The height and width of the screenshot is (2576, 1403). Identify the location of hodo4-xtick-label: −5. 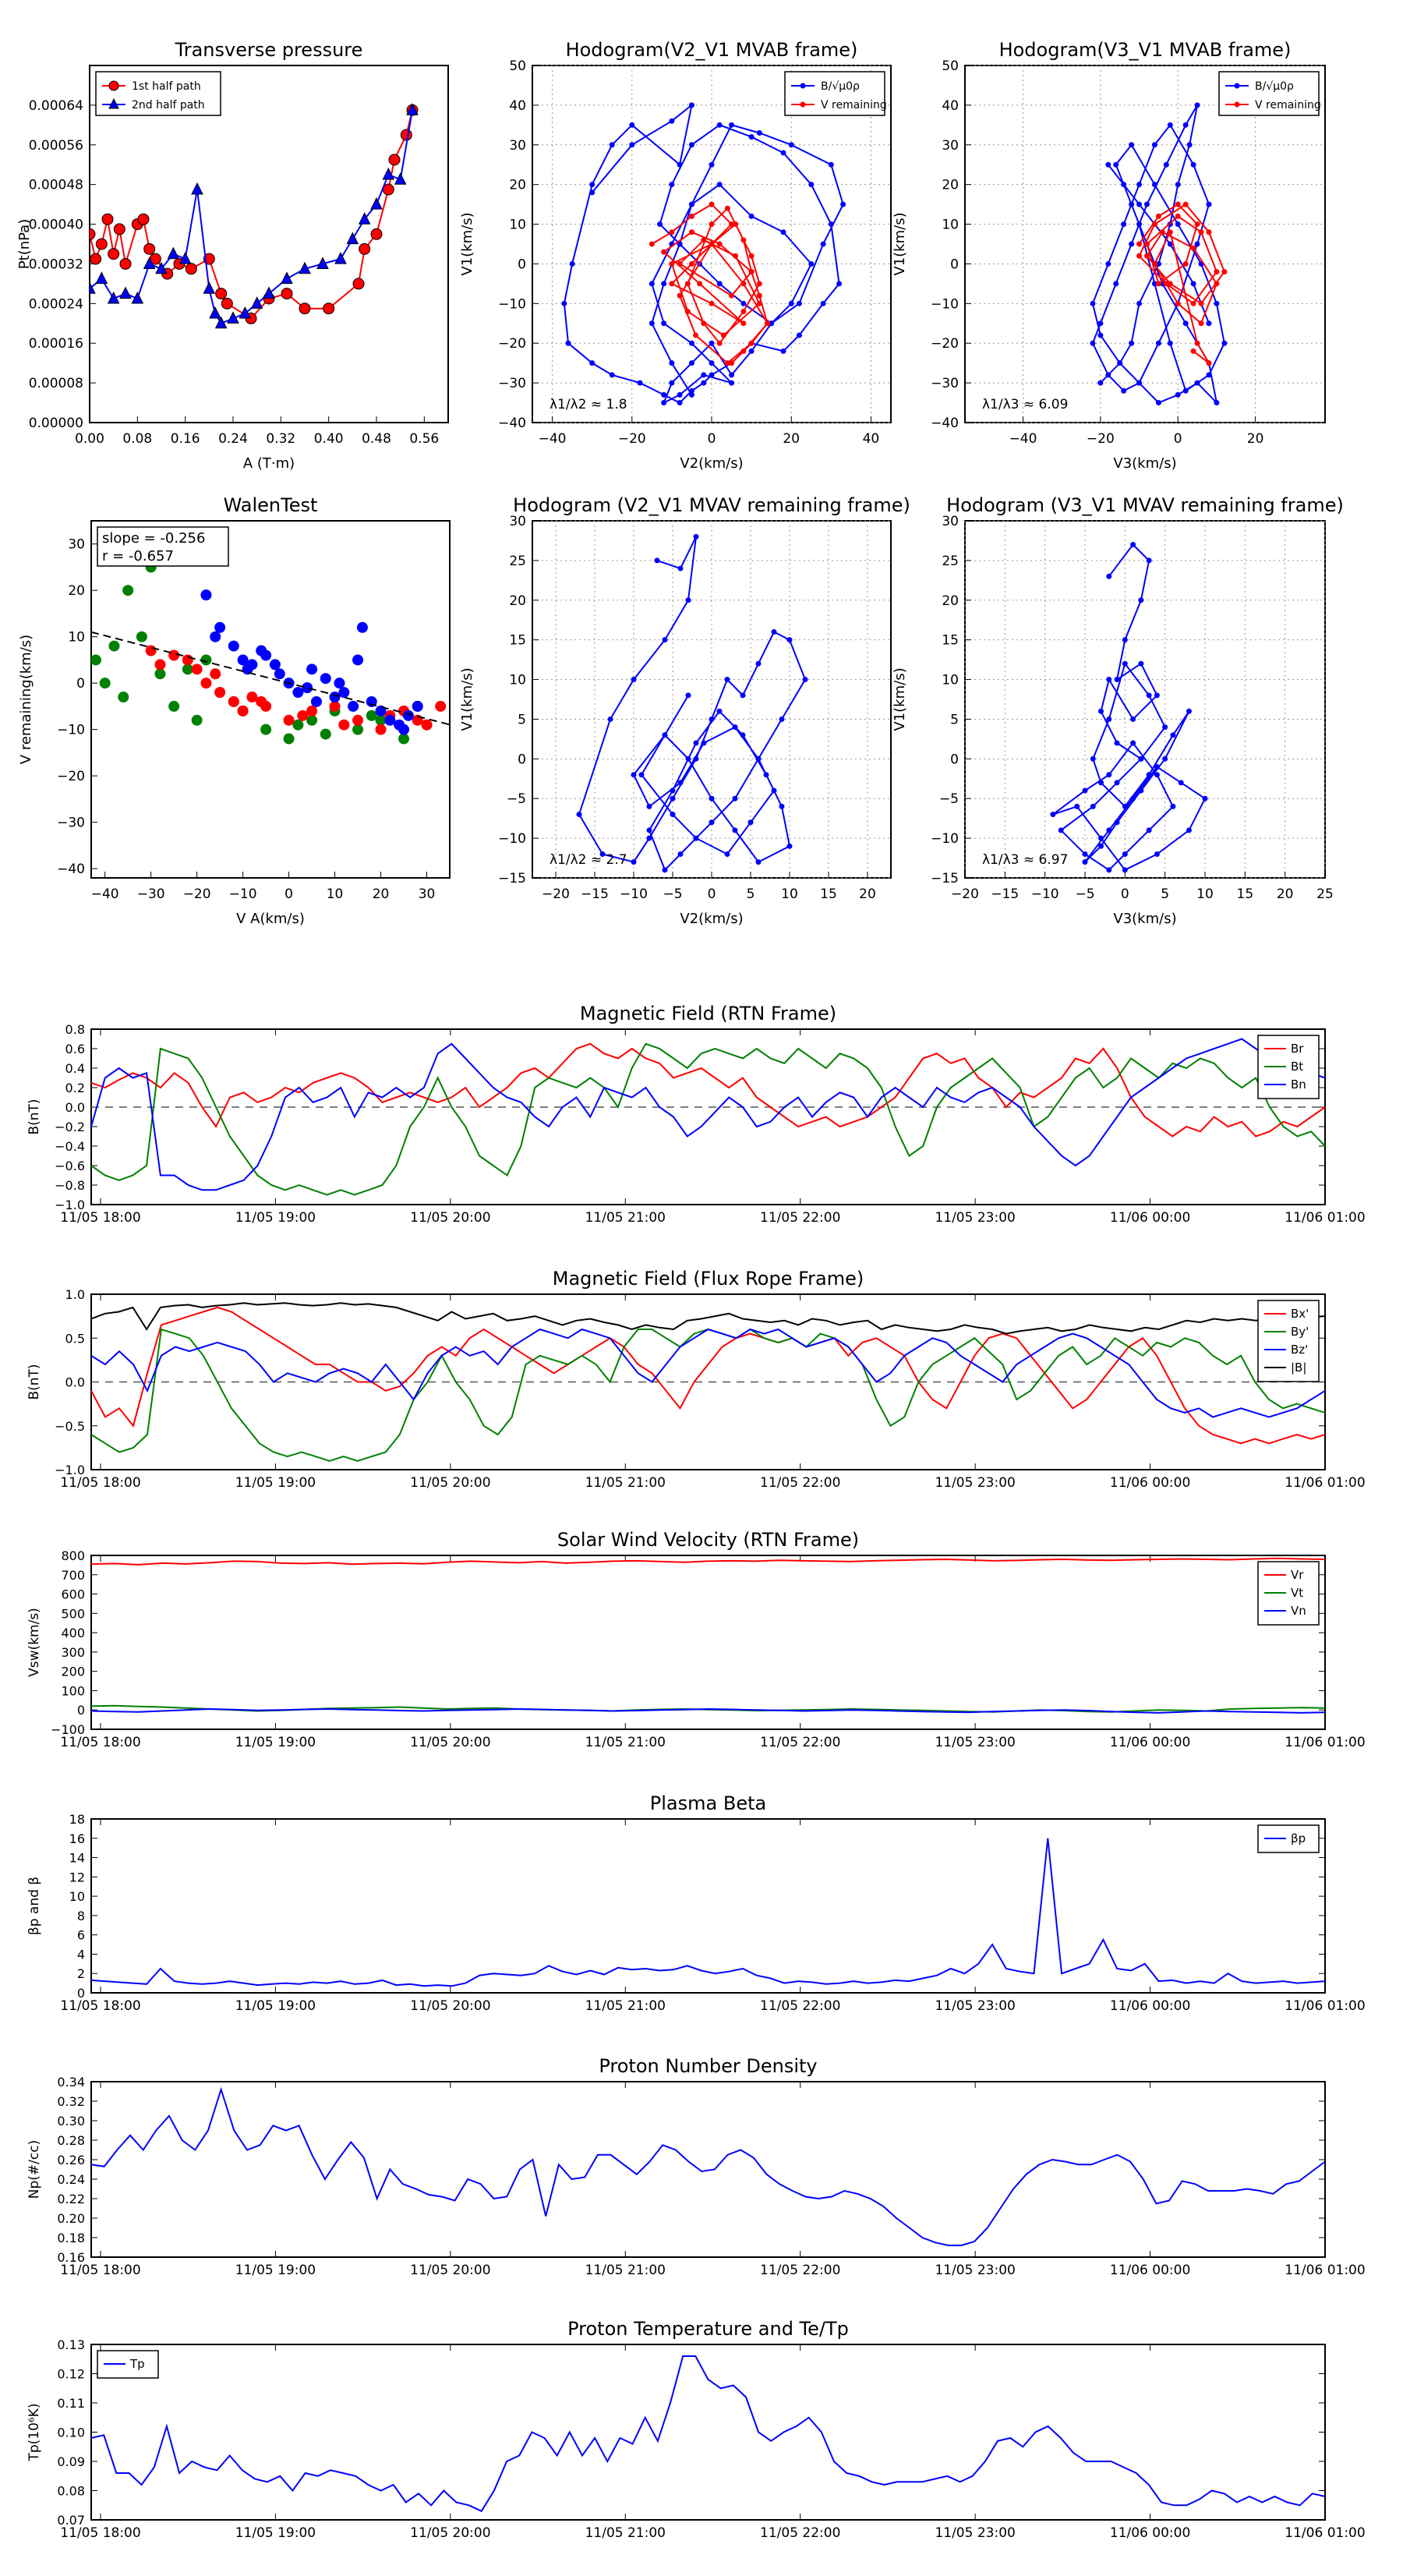
(1084, 894).